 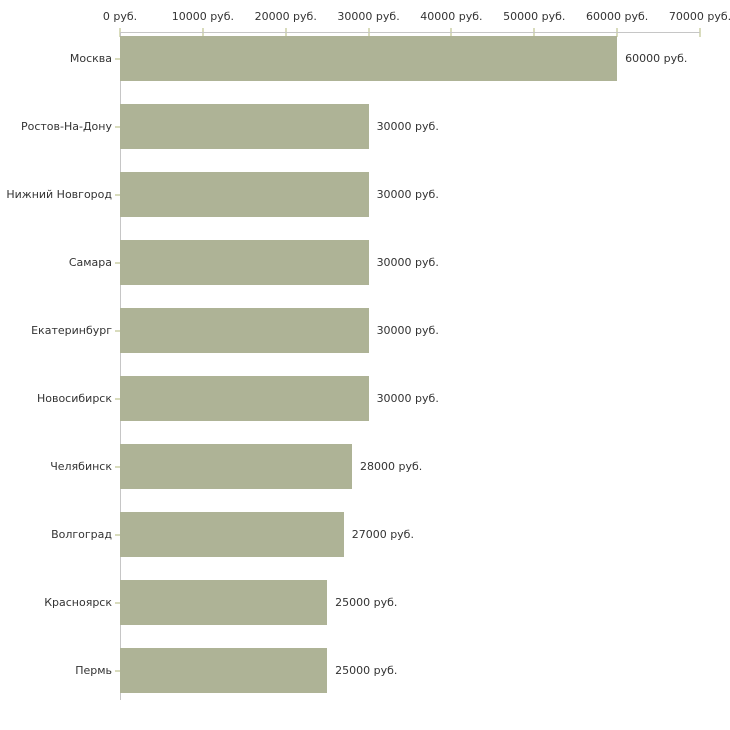 What do you see at coordinates (285, 16) in the screenshot?
I see `x-axis-tick-label: 20000 руб.` at bounding box center [285, 16].